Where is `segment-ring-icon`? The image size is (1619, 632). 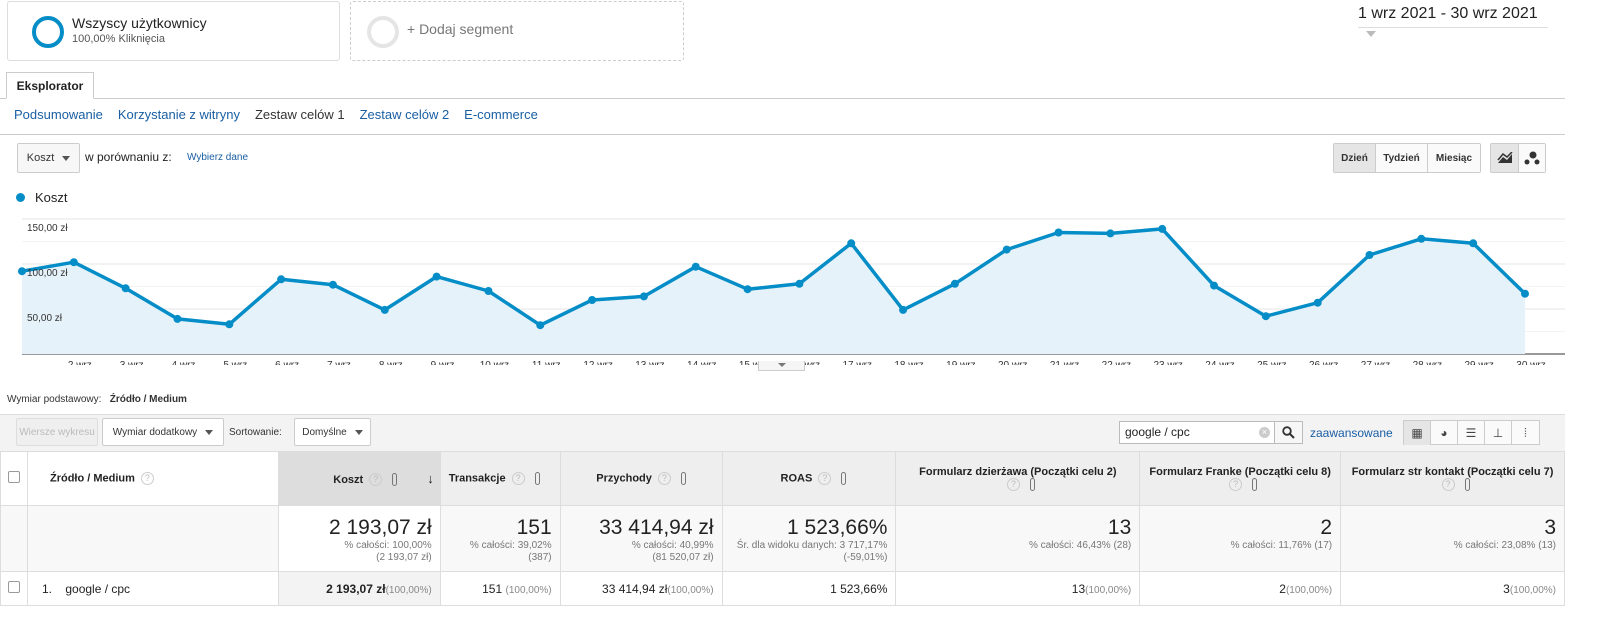 segment-ring-icon is located at coordinates (48, 32).